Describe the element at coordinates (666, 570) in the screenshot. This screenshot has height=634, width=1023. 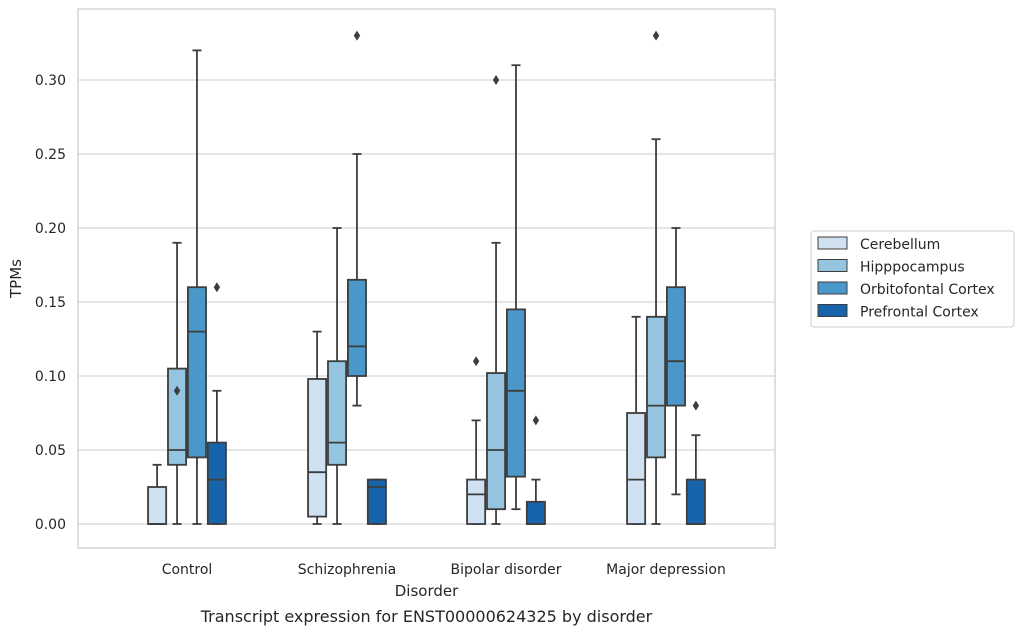
I see `x-tick-label: Major depression` at that location.